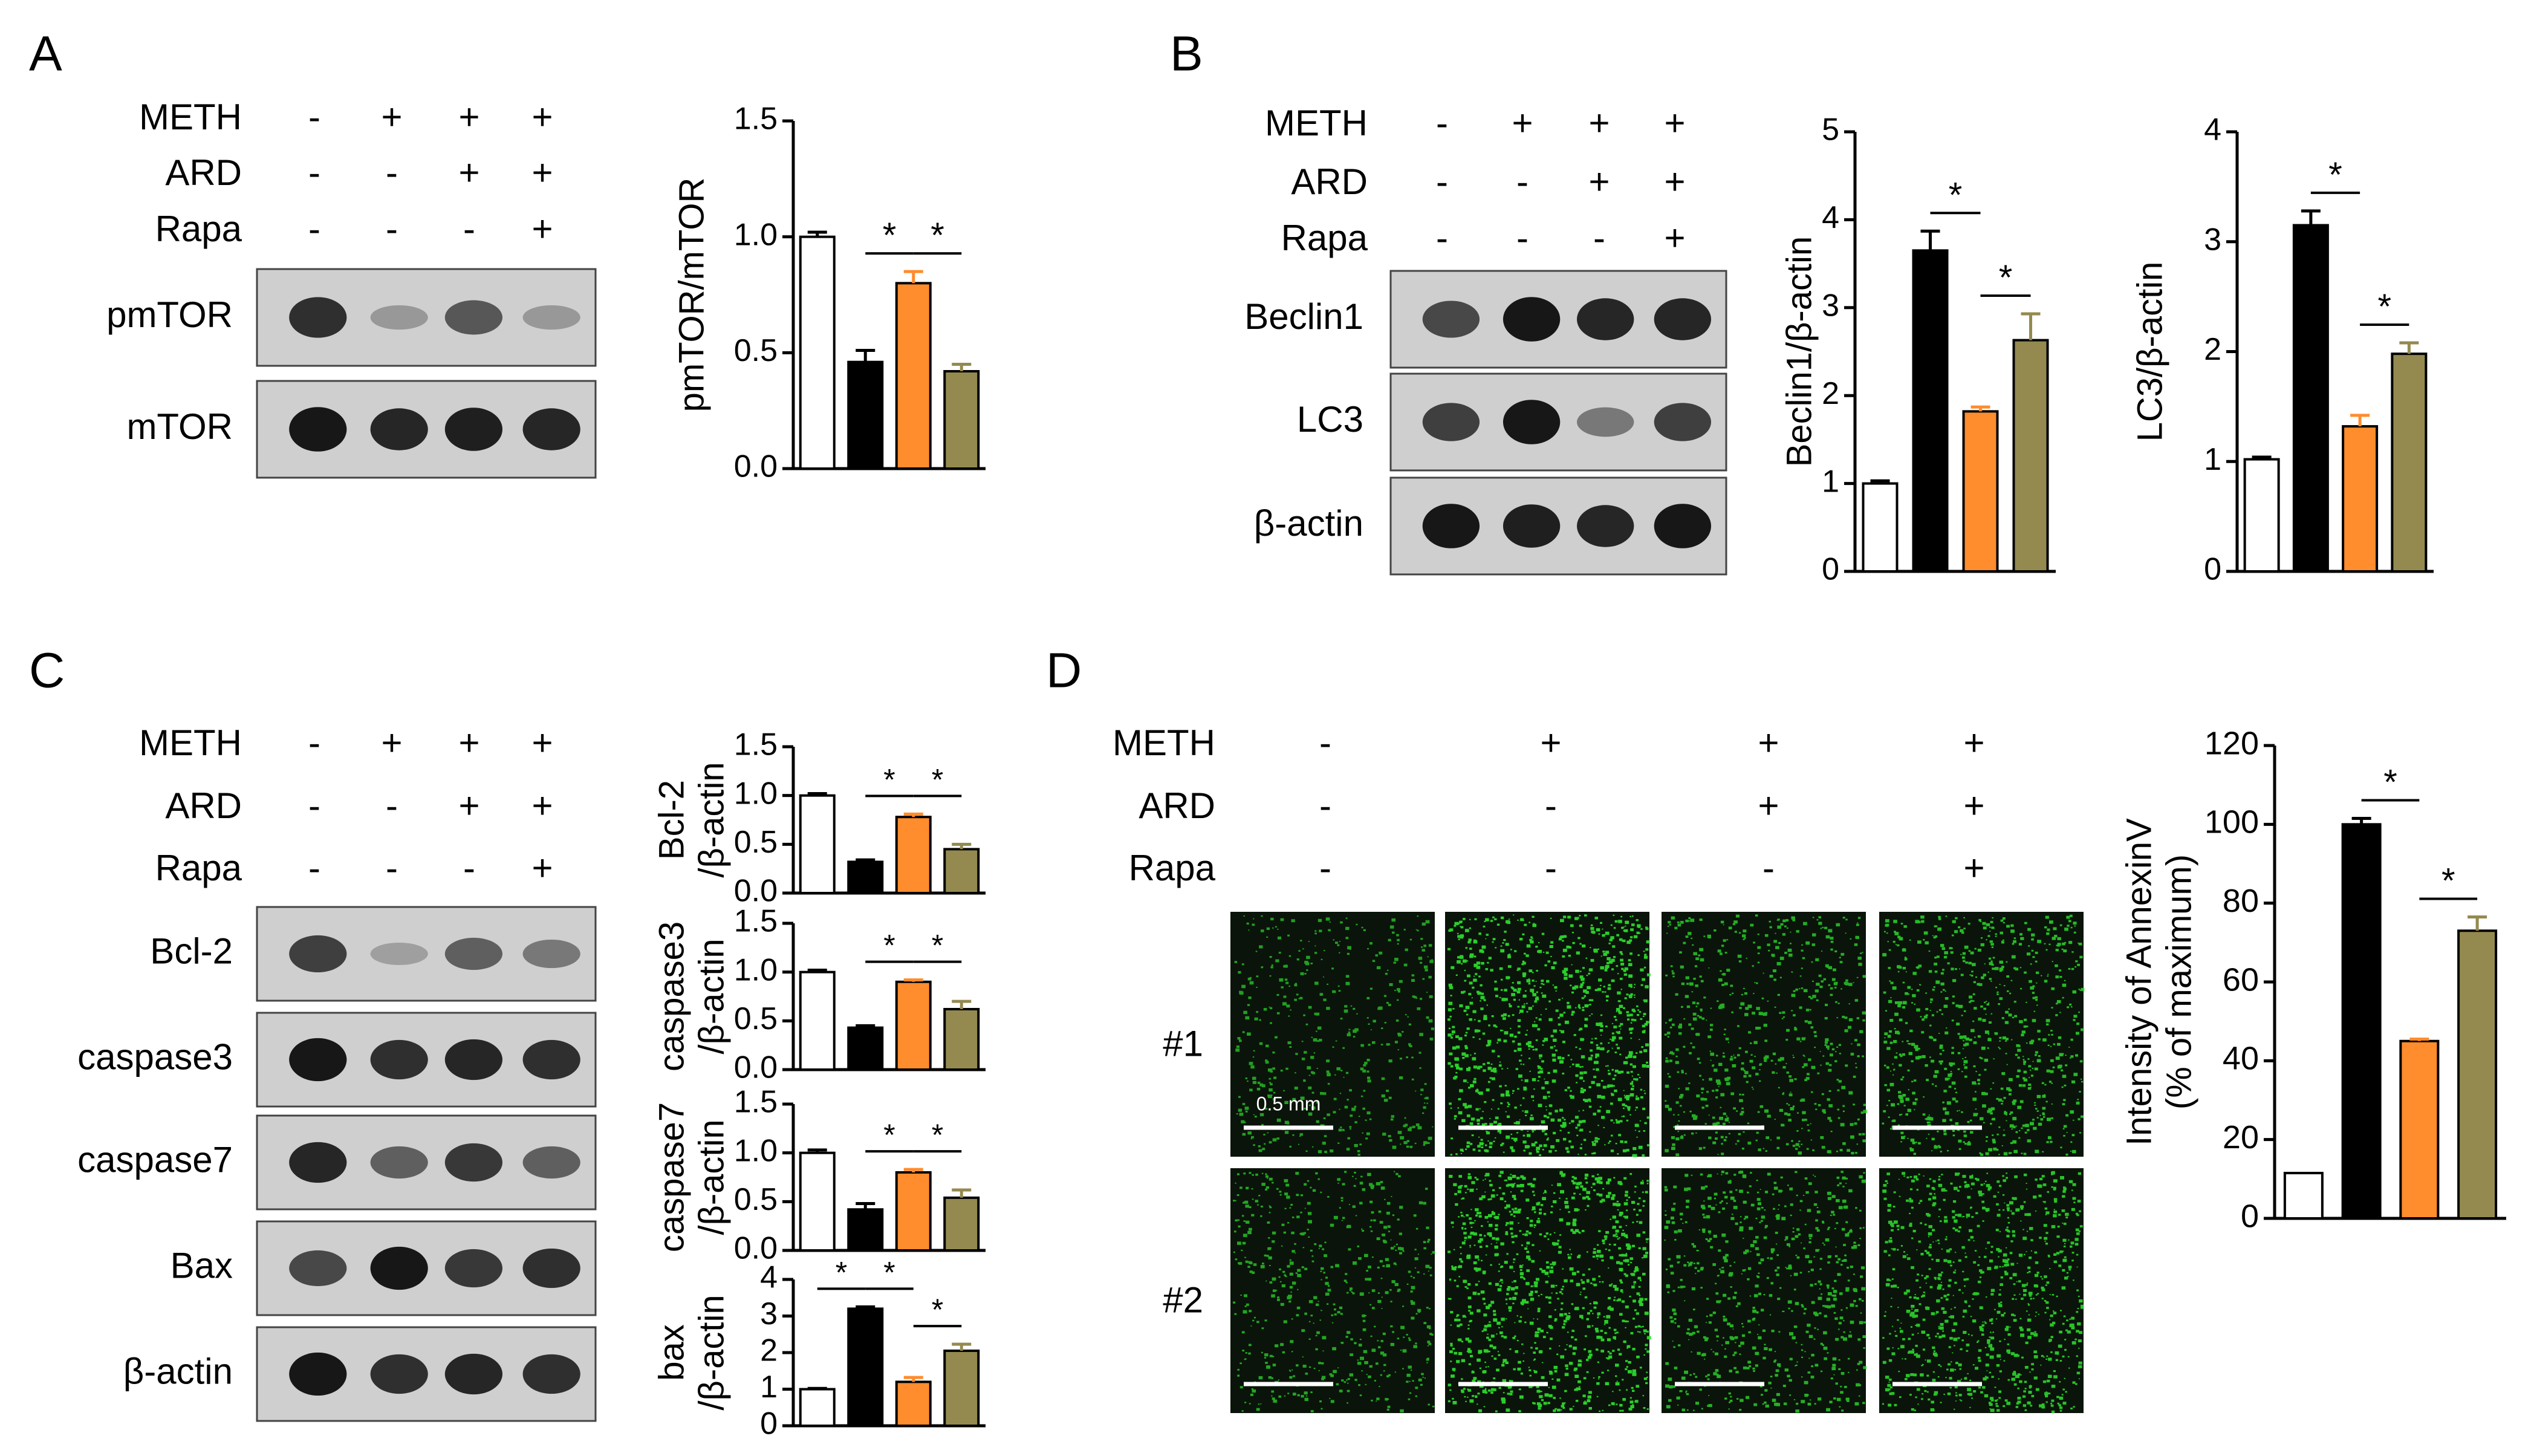 This screenshot has width=2534, height=1456. What do you see at coordinates (961, 871) in the screenshot?
I see `chart-c1-bar-meth-ard-rapa` at bounding box center [961, 871].